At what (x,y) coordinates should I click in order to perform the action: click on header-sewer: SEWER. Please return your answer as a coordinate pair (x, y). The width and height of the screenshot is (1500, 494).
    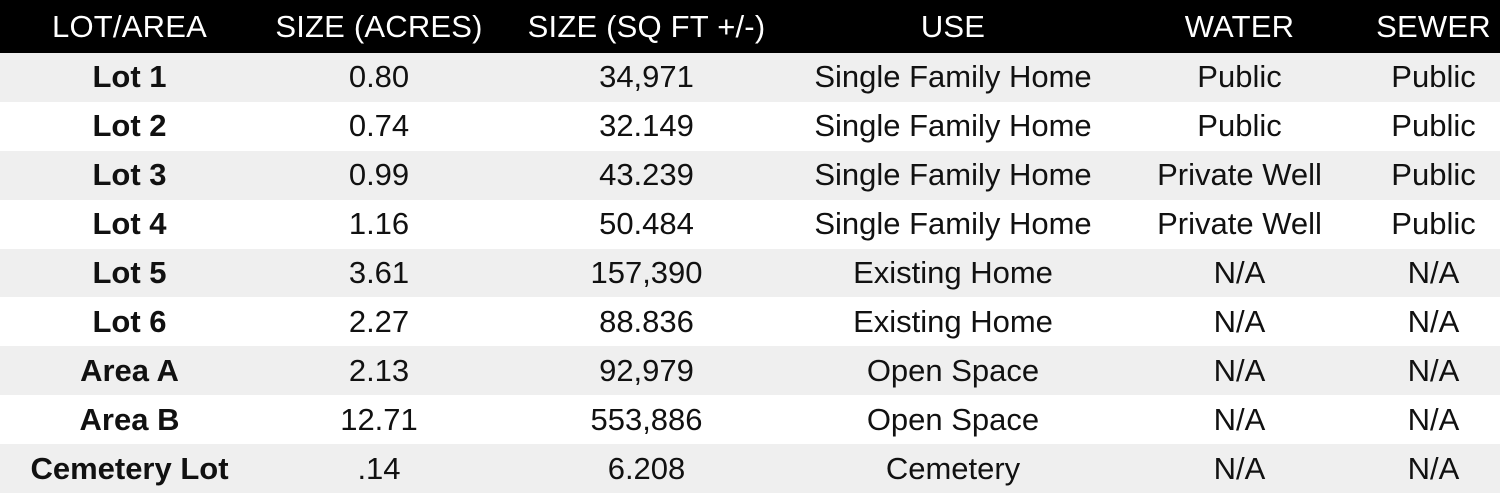
    Looking at the image, I should click on (1433, 26).